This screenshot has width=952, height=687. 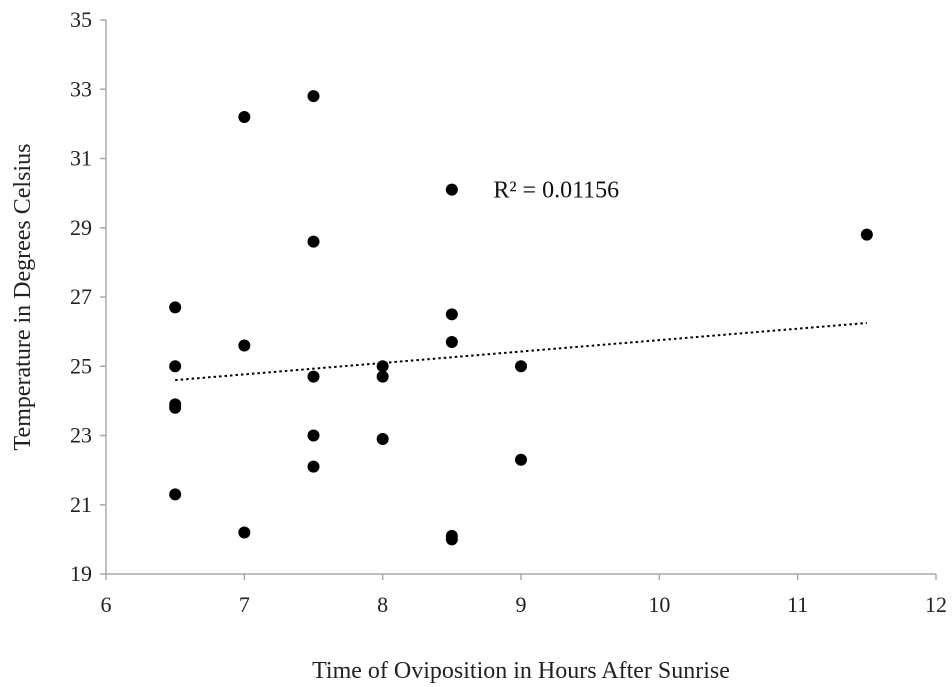 I want to click on x-tick-label: 6, so click(x=106, y=604).